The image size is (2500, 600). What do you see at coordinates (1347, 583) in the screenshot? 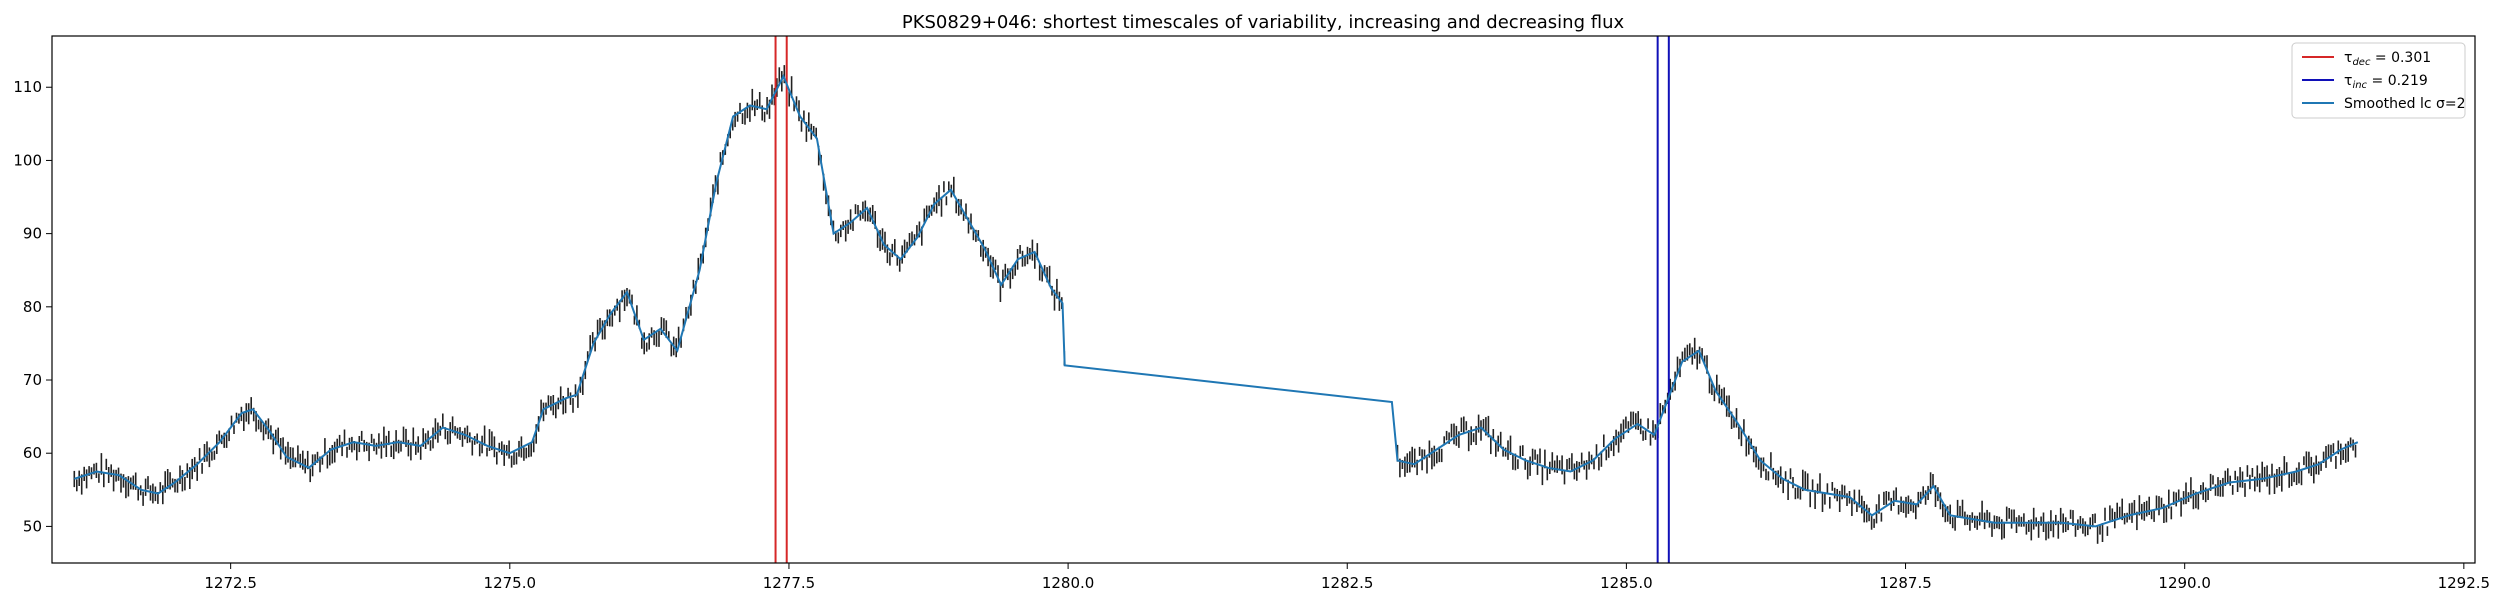
I see `x-tick-label: 1282.5` at bounding box center [1347, 583].